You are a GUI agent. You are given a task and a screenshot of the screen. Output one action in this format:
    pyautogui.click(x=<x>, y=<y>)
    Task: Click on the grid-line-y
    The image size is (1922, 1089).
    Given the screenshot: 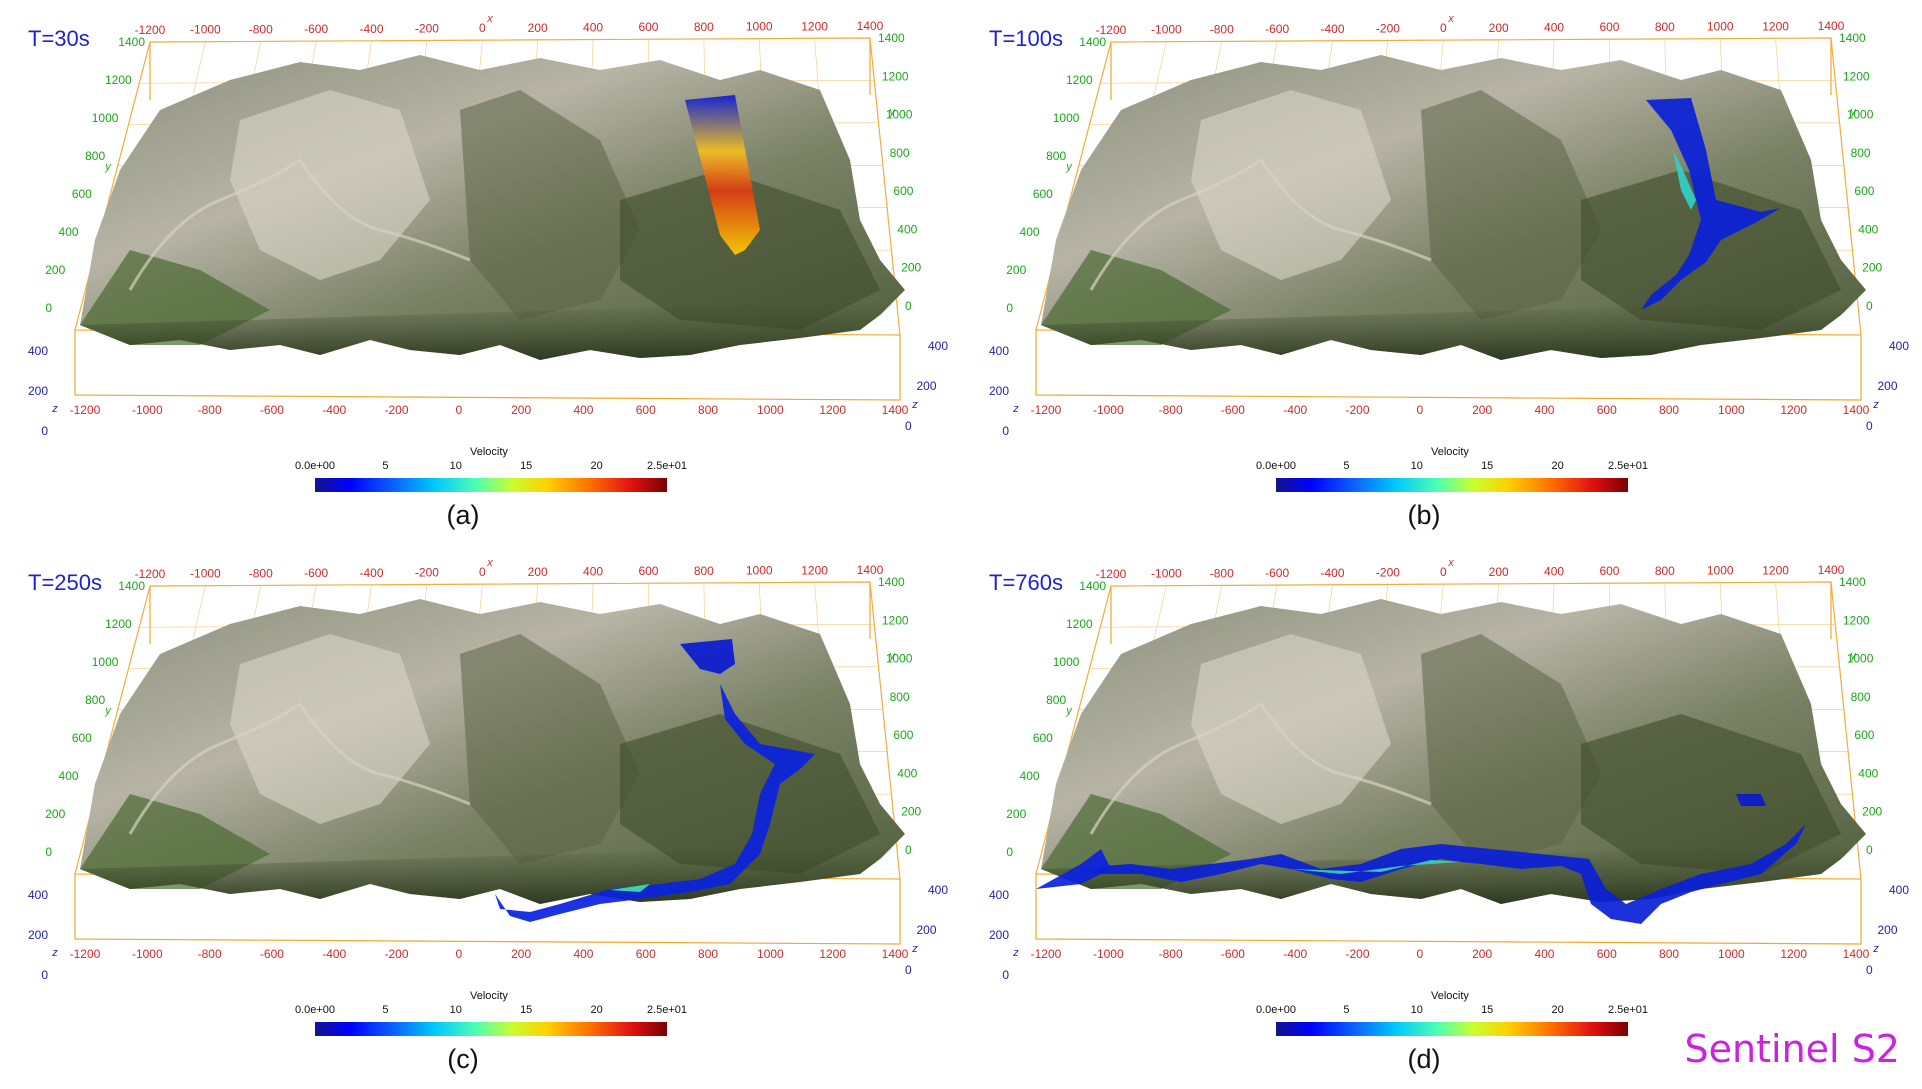 What is the action you would take?
    pyautogui.click(x=1471, y=40)
    